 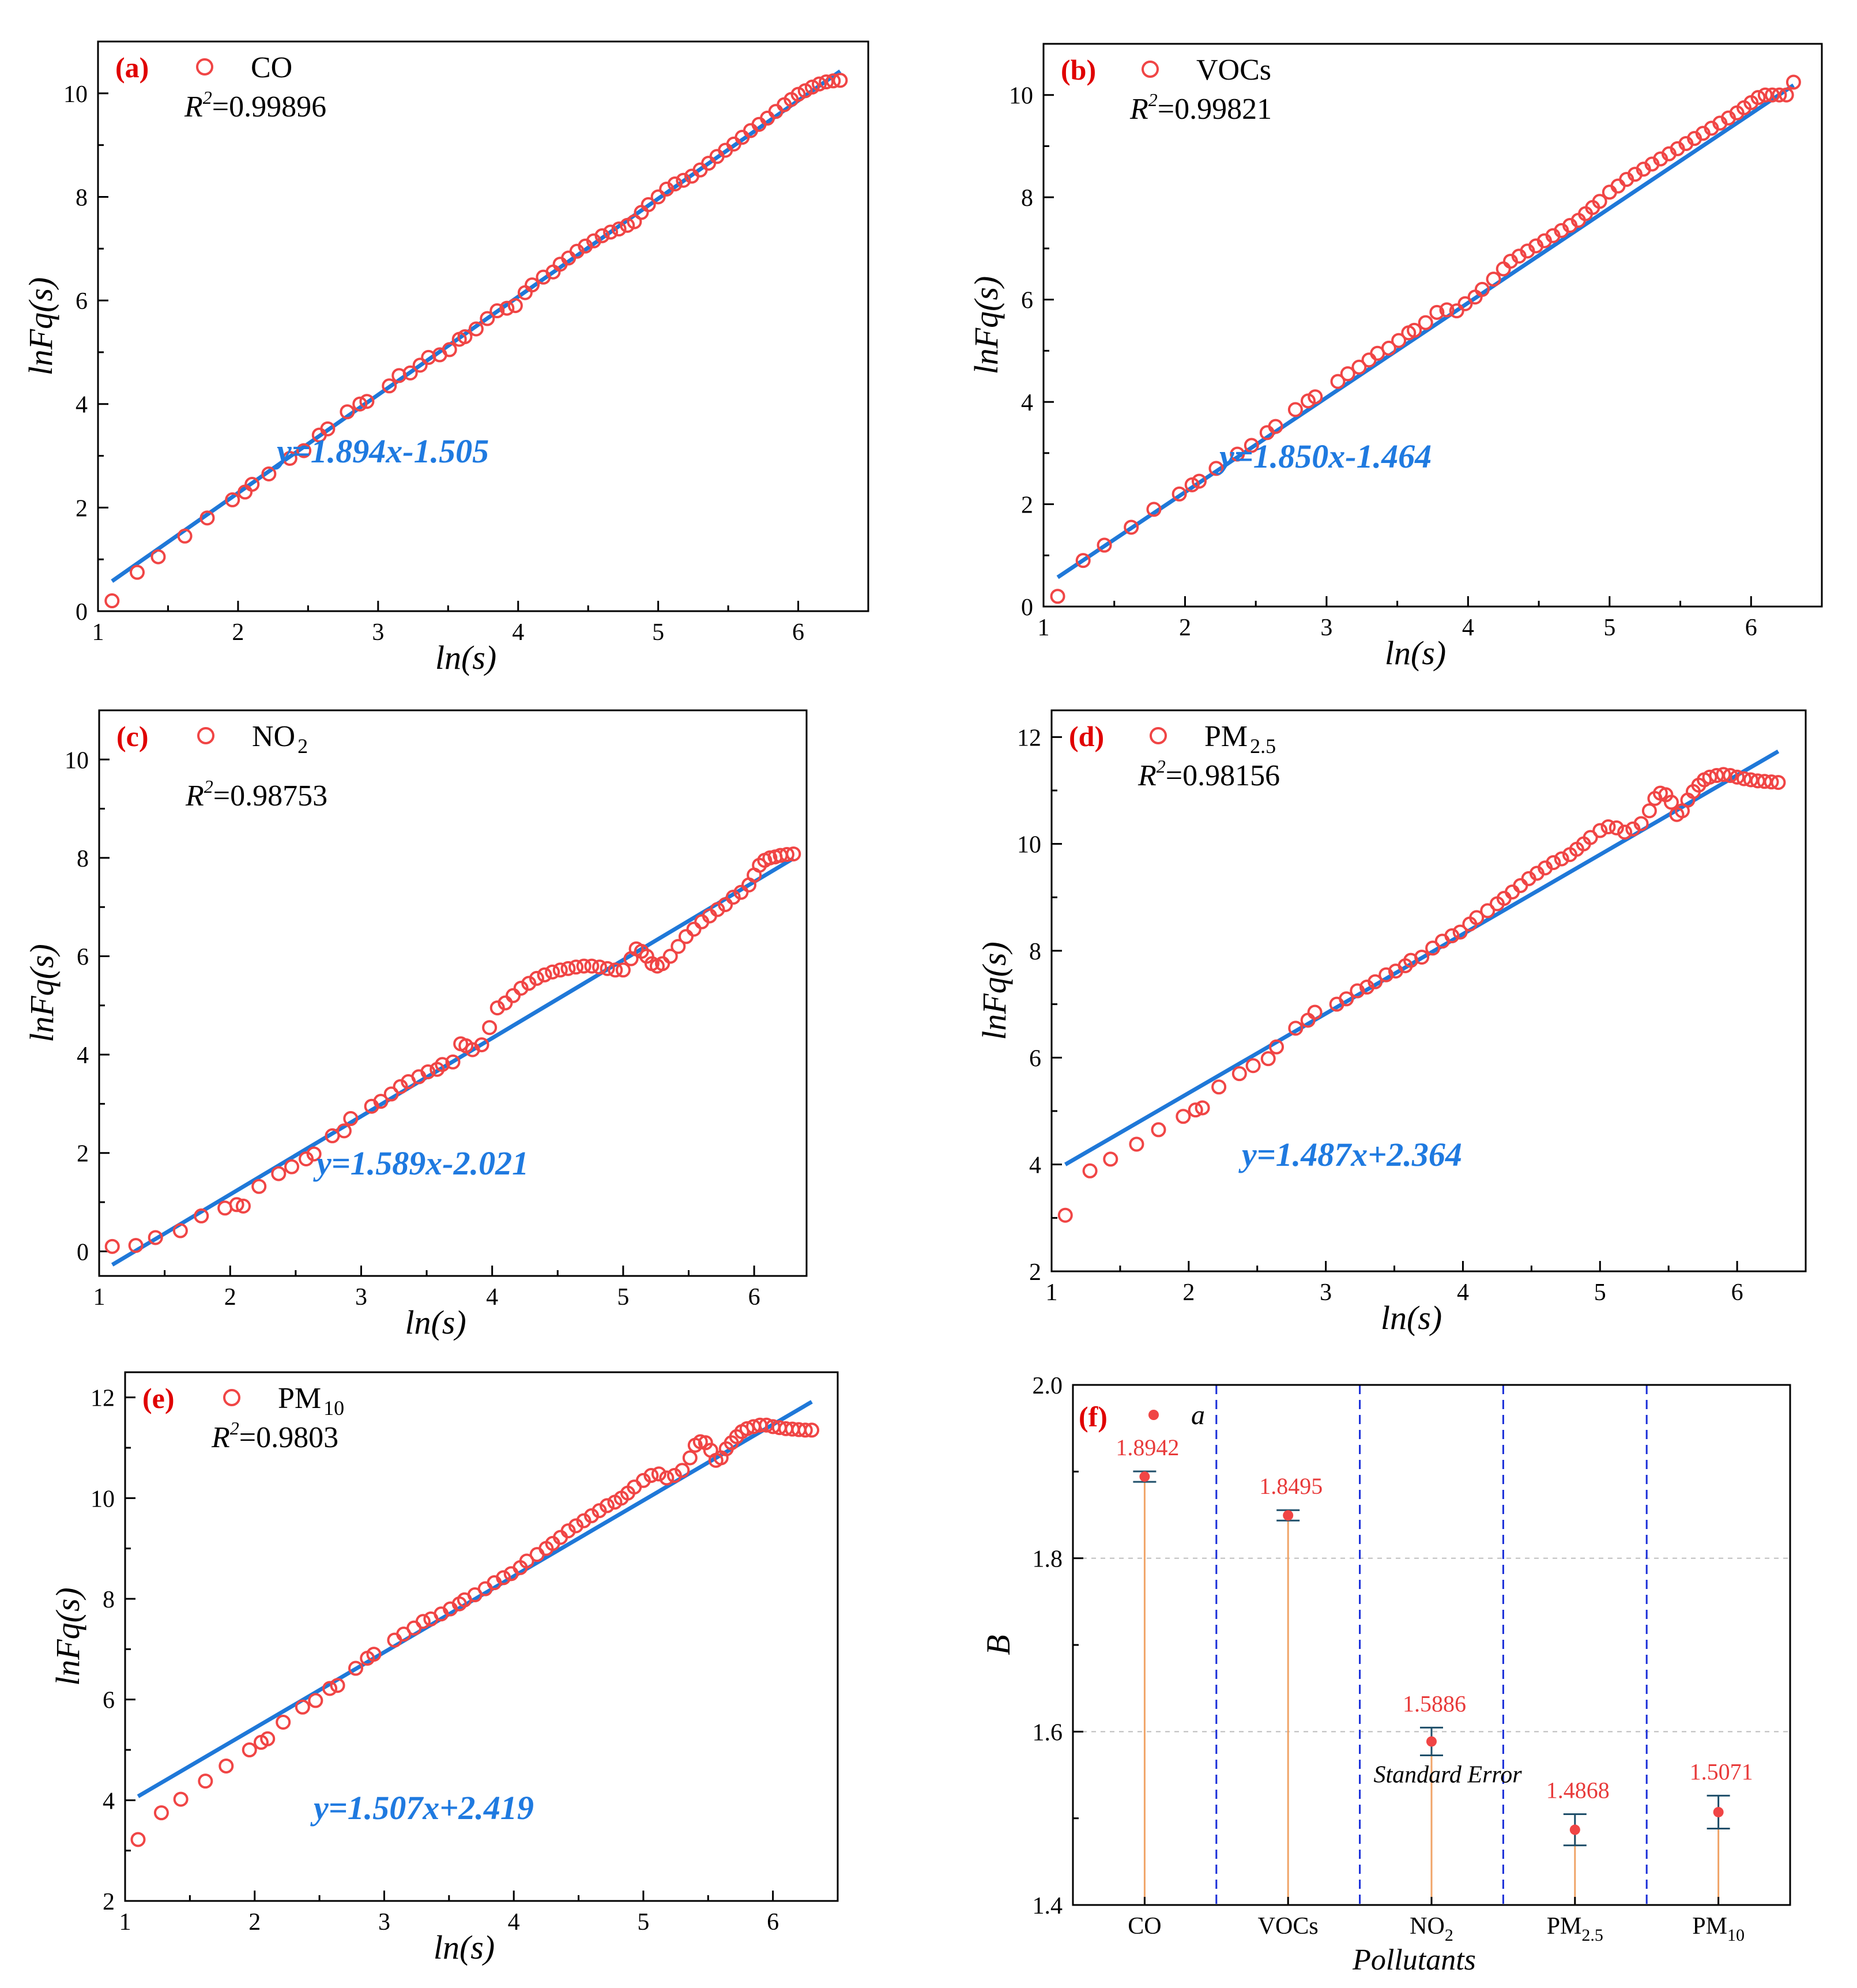 What do you see at coordinates (83, 1055) in the screenshot?
I see `y-tick-label: 4` at bounding box center [83, 1055].